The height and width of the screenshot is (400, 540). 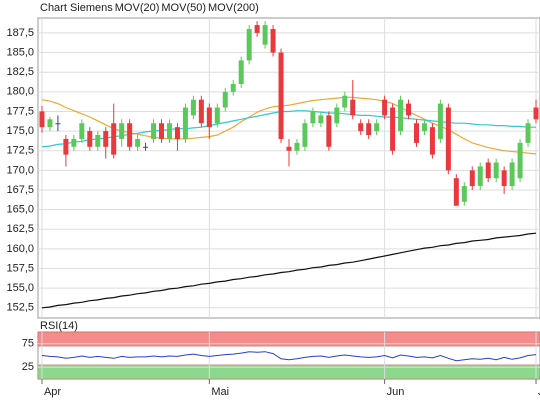 I want to click on legend-entry: MOV(50), so click(x=183, y=8).